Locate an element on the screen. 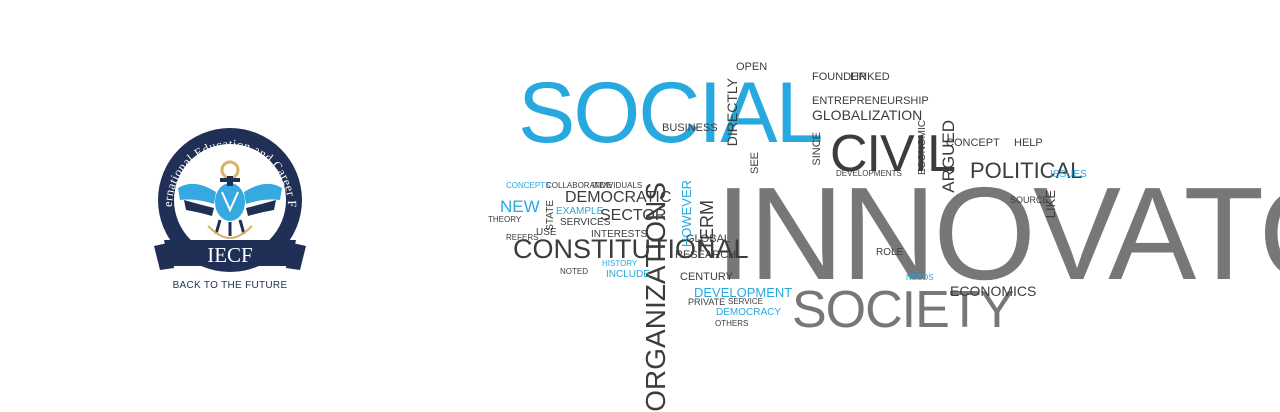 This screenshot has height=412, width=1280. word-social: SOCIAL is located at coordinates (670, 113).